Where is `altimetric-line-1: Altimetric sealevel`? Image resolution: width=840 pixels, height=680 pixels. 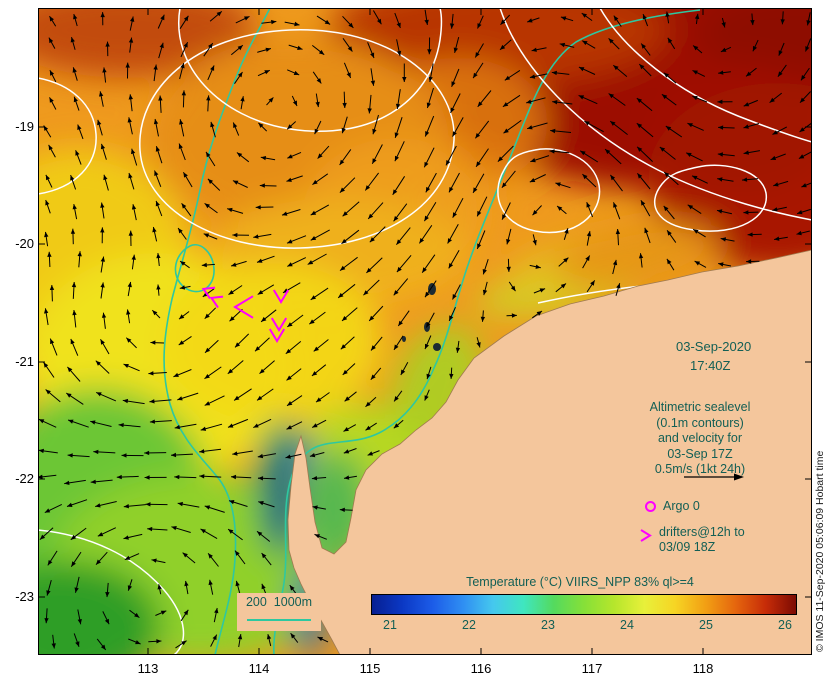
altimetric-line-1: Altimetric sealevel is located at coordinates (700, 407).